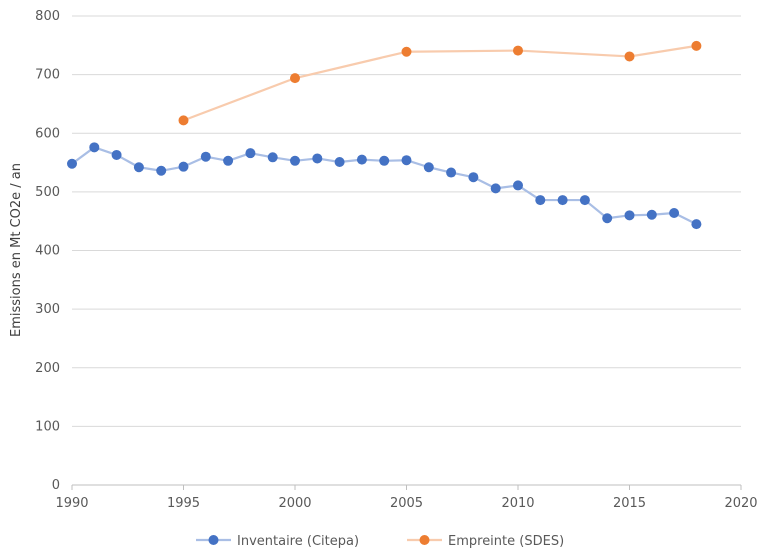 Image resolution: width=768 pixels, height=555 pixels. Describe the element at coordinates (740, 503) in the screenshot. I see `x-tick-label: 2020` at that location.